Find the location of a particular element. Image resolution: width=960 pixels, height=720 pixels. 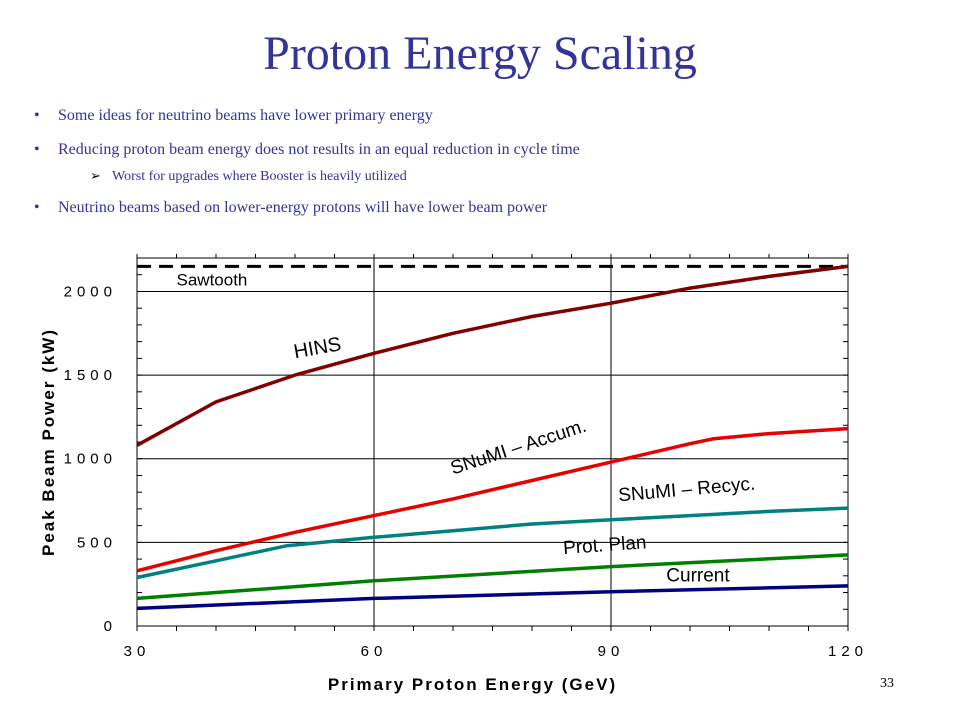

series-label-prot-plan: Prot. Plan is located at coordinates (604, 545).